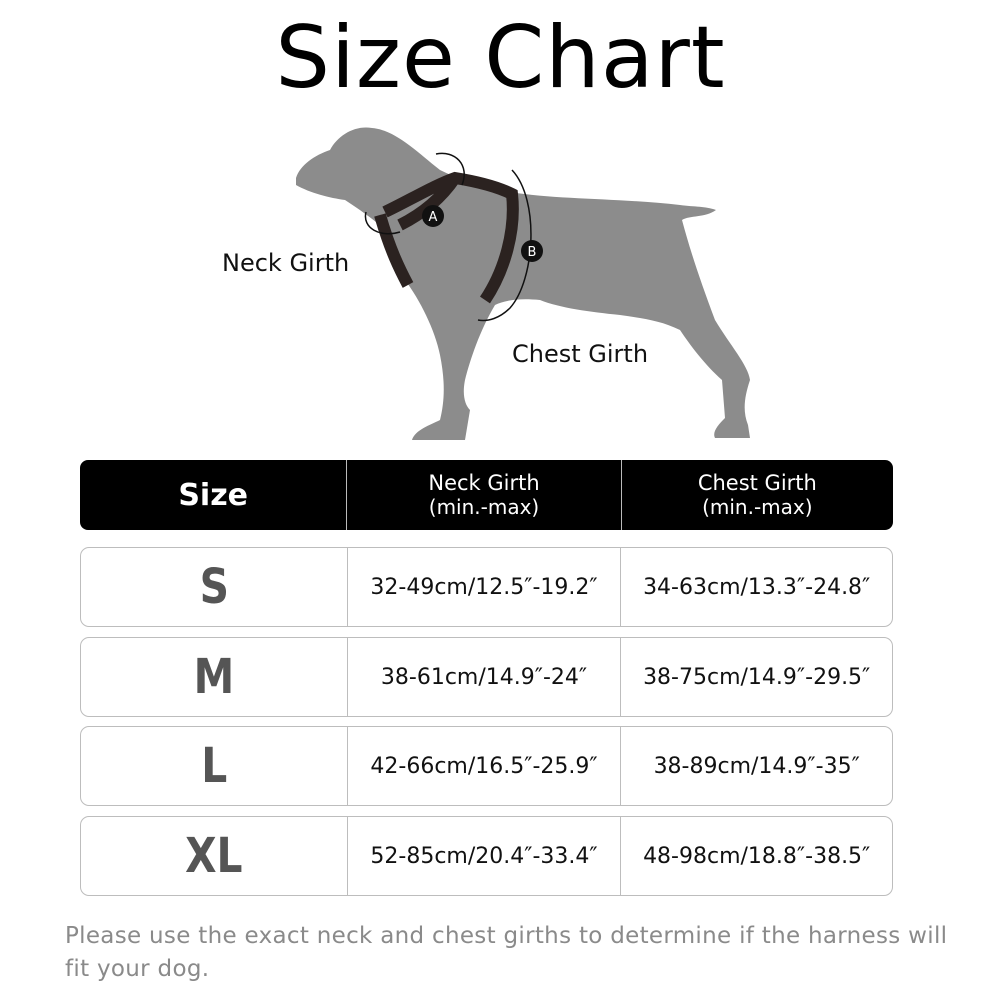 This screenshot has height=1001, width=1001. What do you see at coordinates (286, 263) in the screenshot?
I see `neck-girth-label: Neck Girth` at bounding box center [286, 263].